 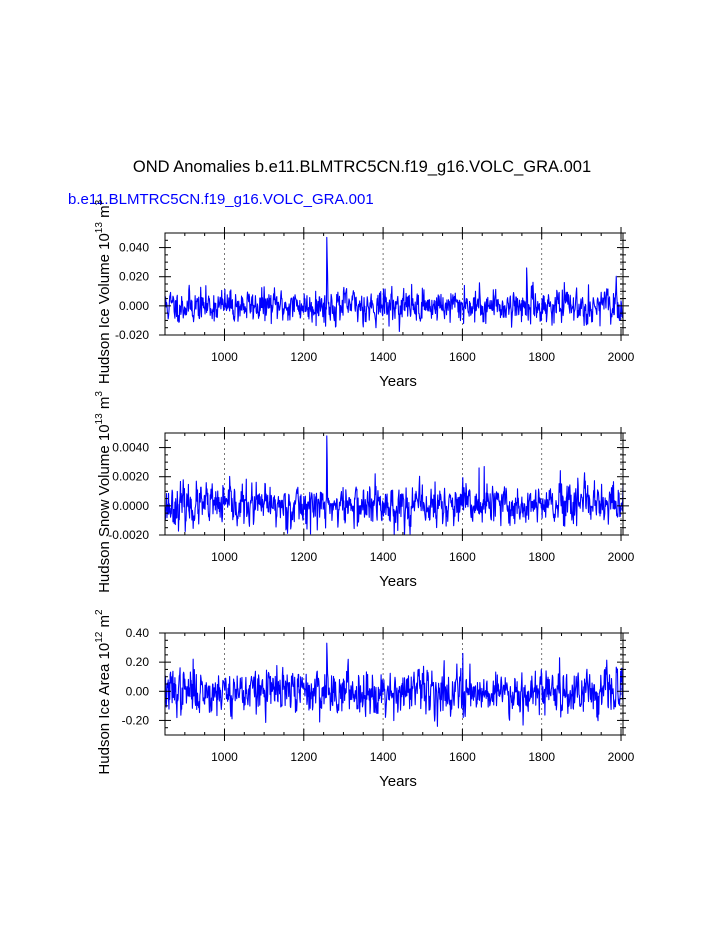 I want to click on y-tick-label: 0.0020, so click(x=130, y=477).